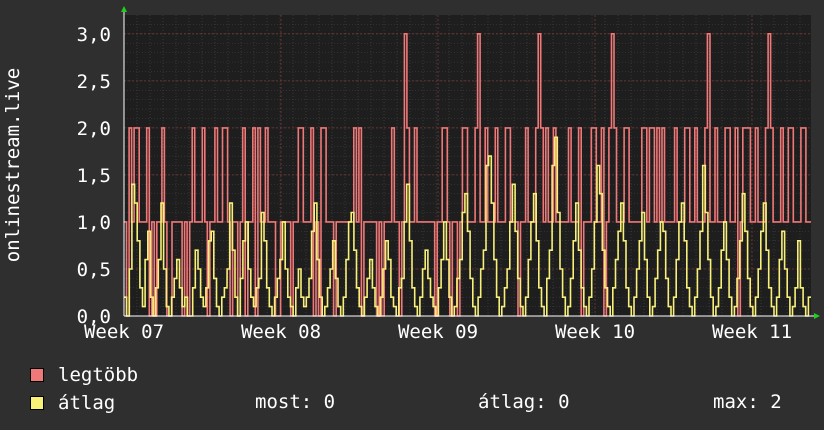 This screenshot has height=430, width=824. I want to click on x-tick-label: Week 09, so click(438, 332).